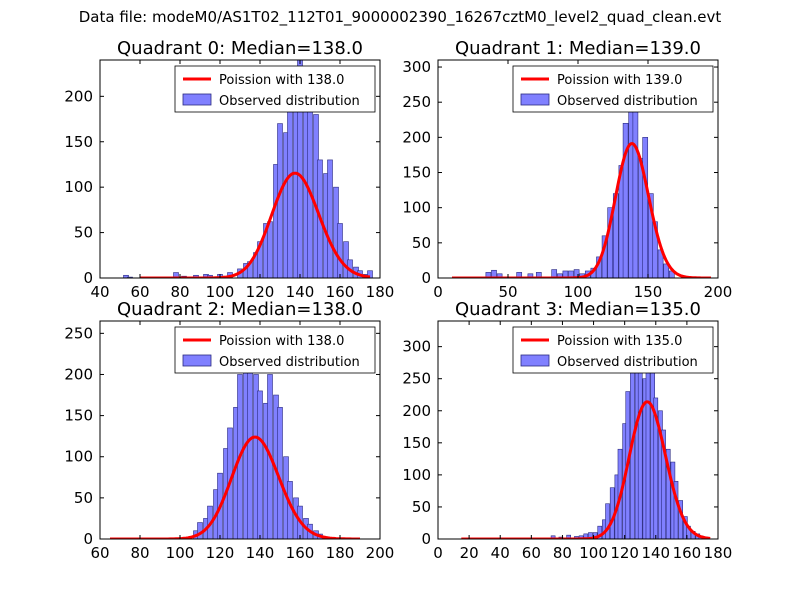  What do you see at coordinates (469, 553) in the screenshot?
I see `x-tick-label: 20` at bounding box center [469, 553].